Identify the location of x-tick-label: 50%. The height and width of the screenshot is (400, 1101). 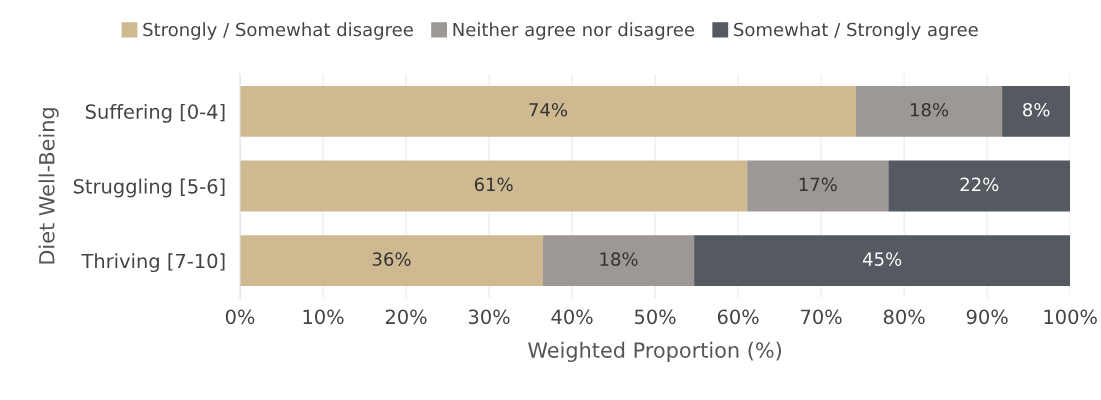
(655, 317).